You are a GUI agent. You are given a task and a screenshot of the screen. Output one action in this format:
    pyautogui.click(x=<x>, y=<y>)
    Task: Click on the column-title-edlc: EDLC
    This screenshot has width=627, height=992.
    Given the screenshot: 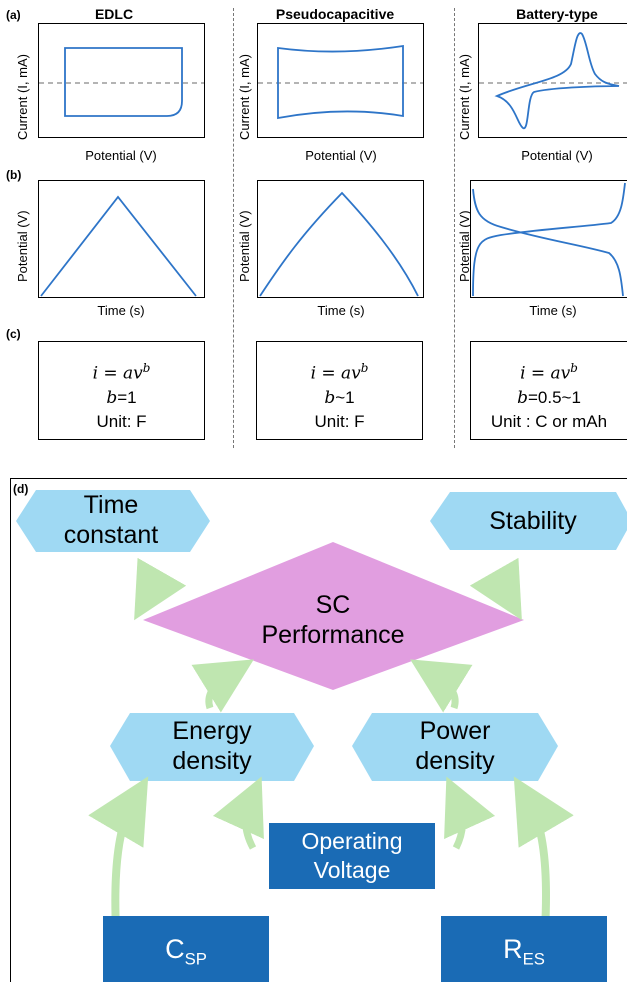 What is the action you would take?
    pyautogui.click(x=114, y=14)
    